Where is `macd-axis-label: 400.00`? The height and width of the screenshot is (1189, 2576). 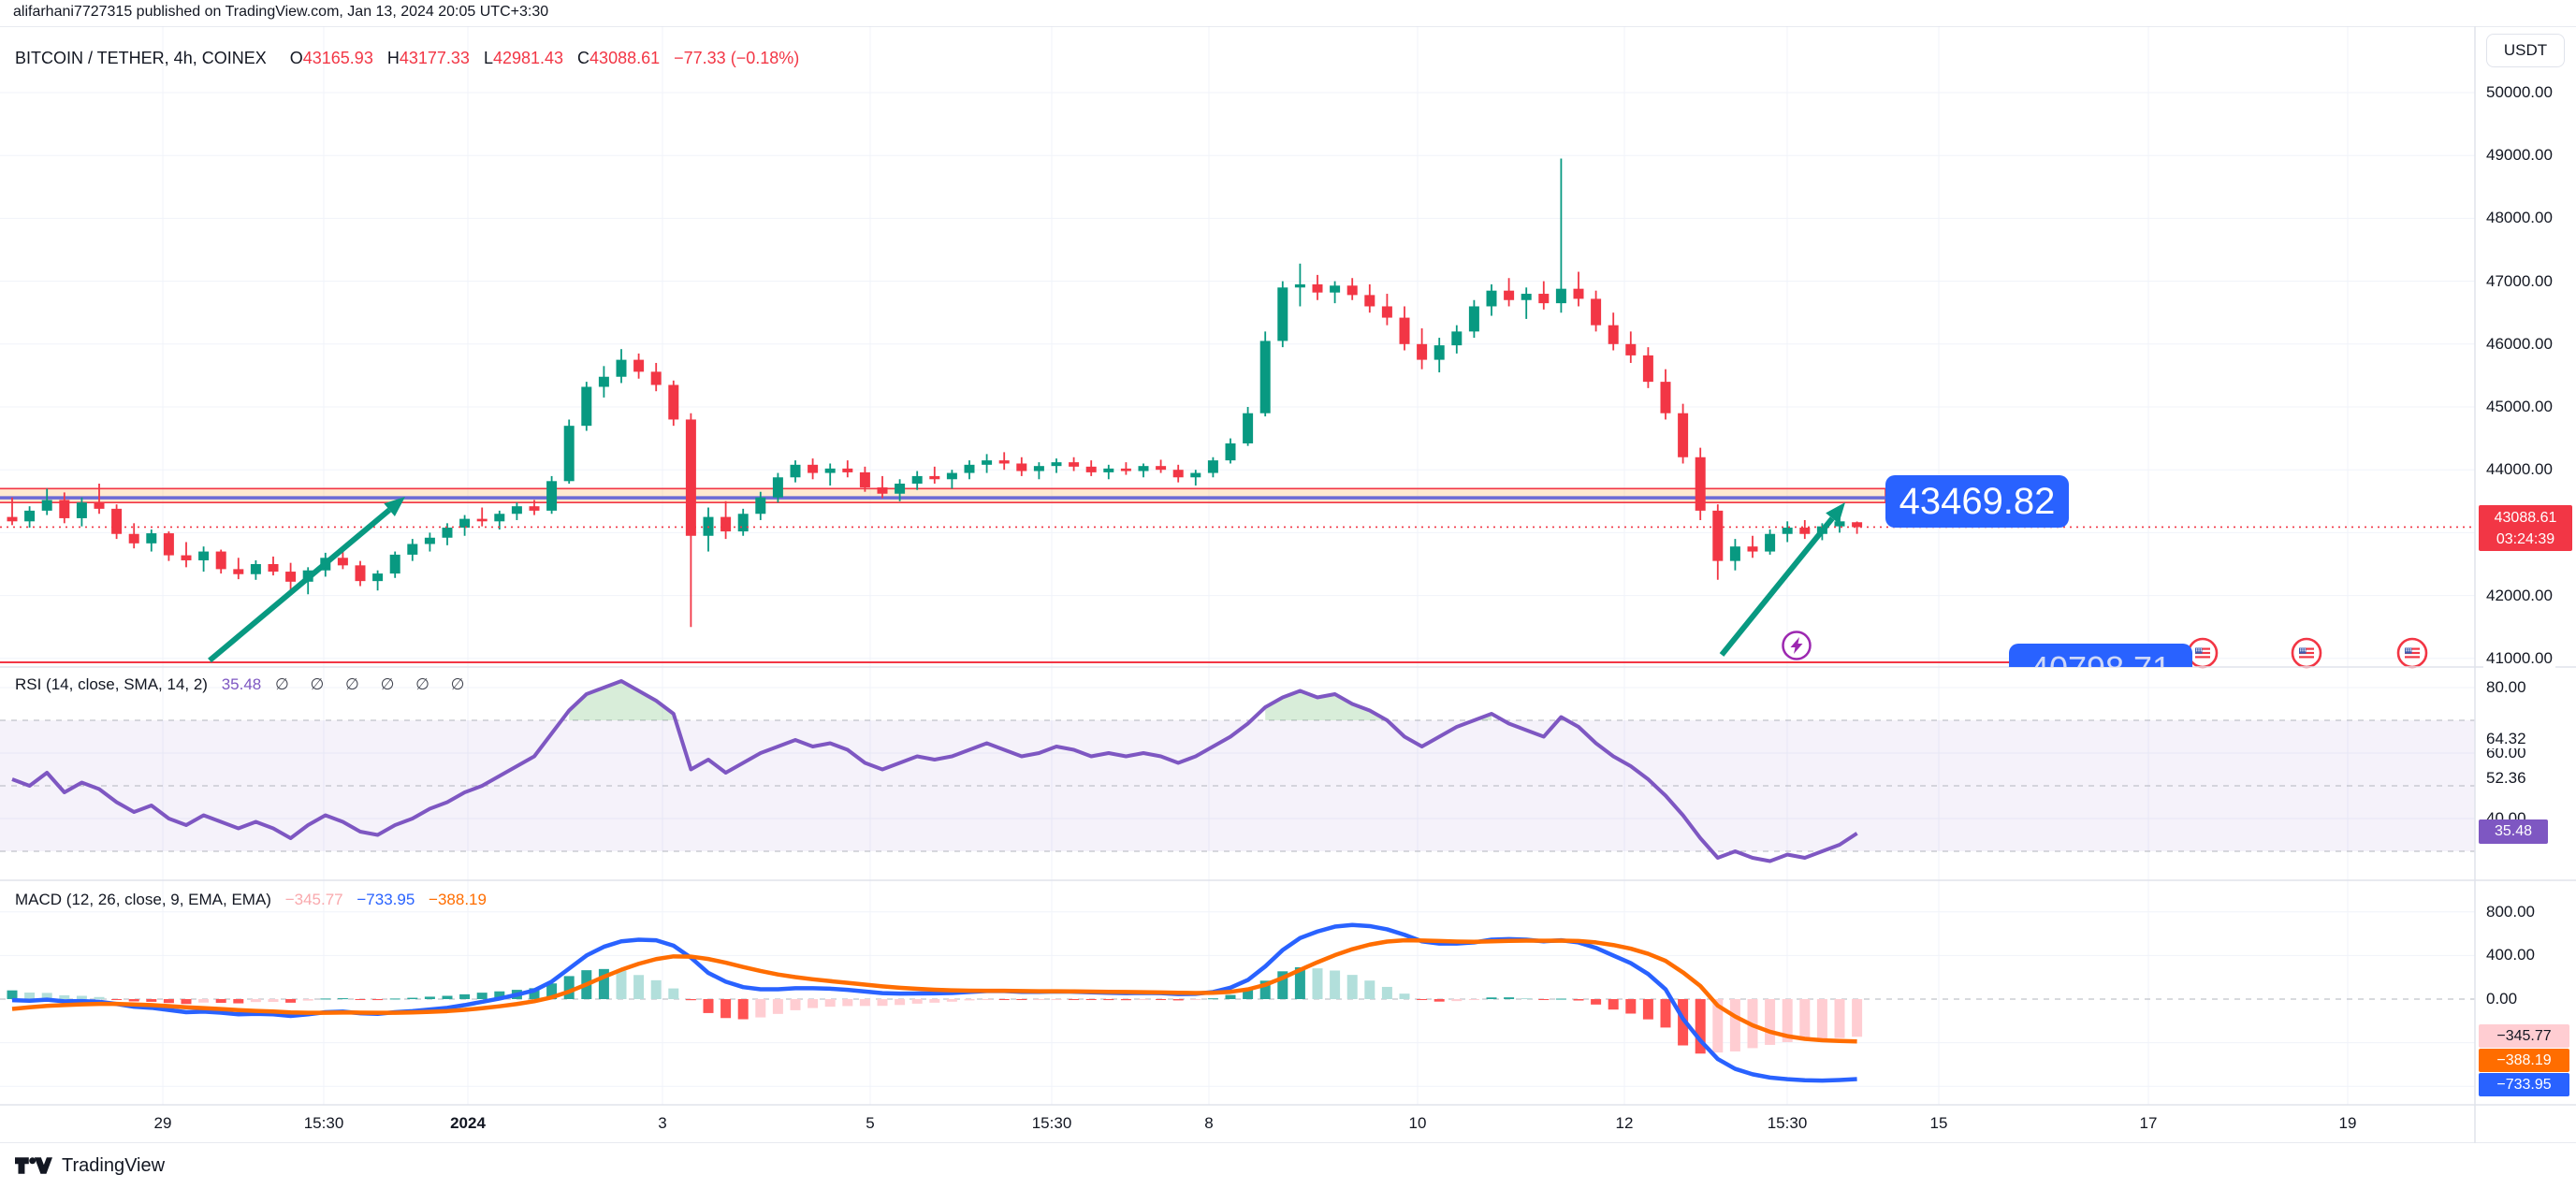
macd-axis-label: 400.00 is located at coordinates (2510, 955).